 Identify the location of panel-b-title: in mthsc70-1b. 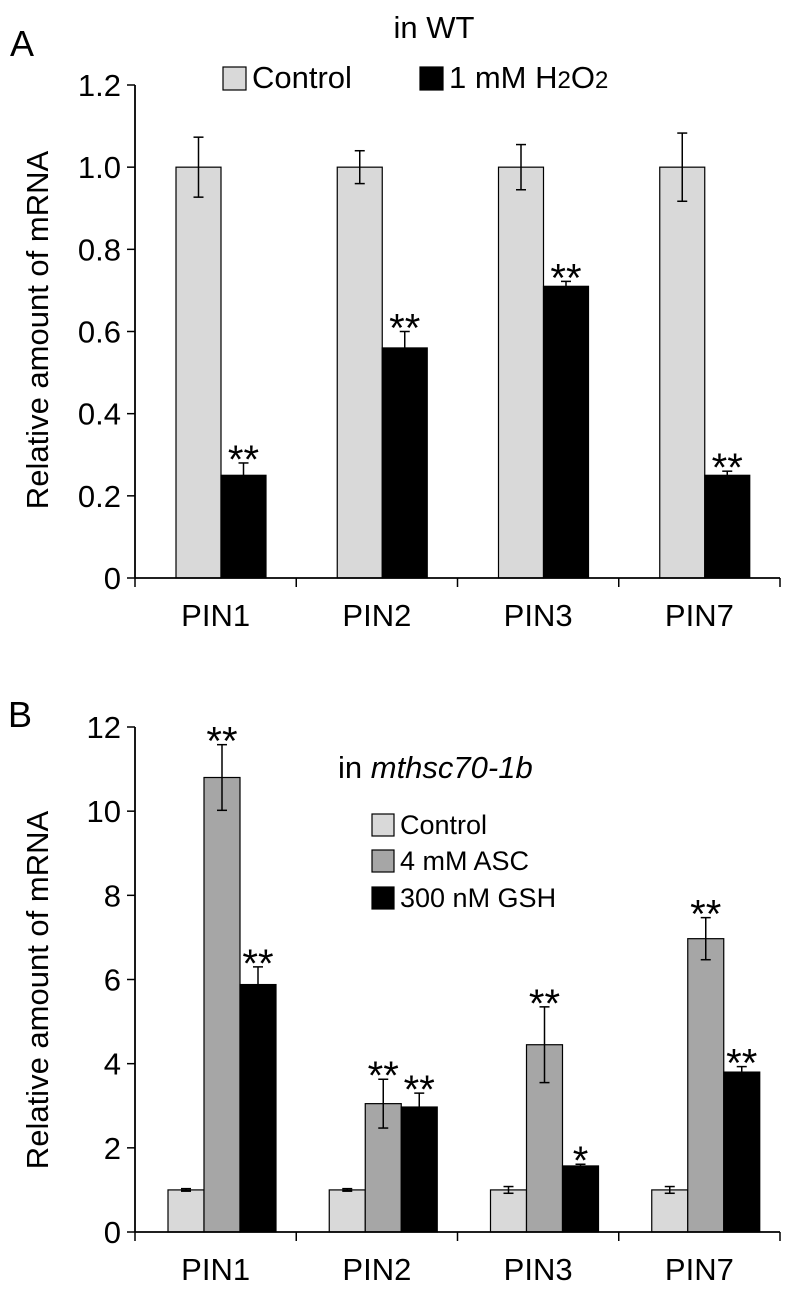
(435, 767).